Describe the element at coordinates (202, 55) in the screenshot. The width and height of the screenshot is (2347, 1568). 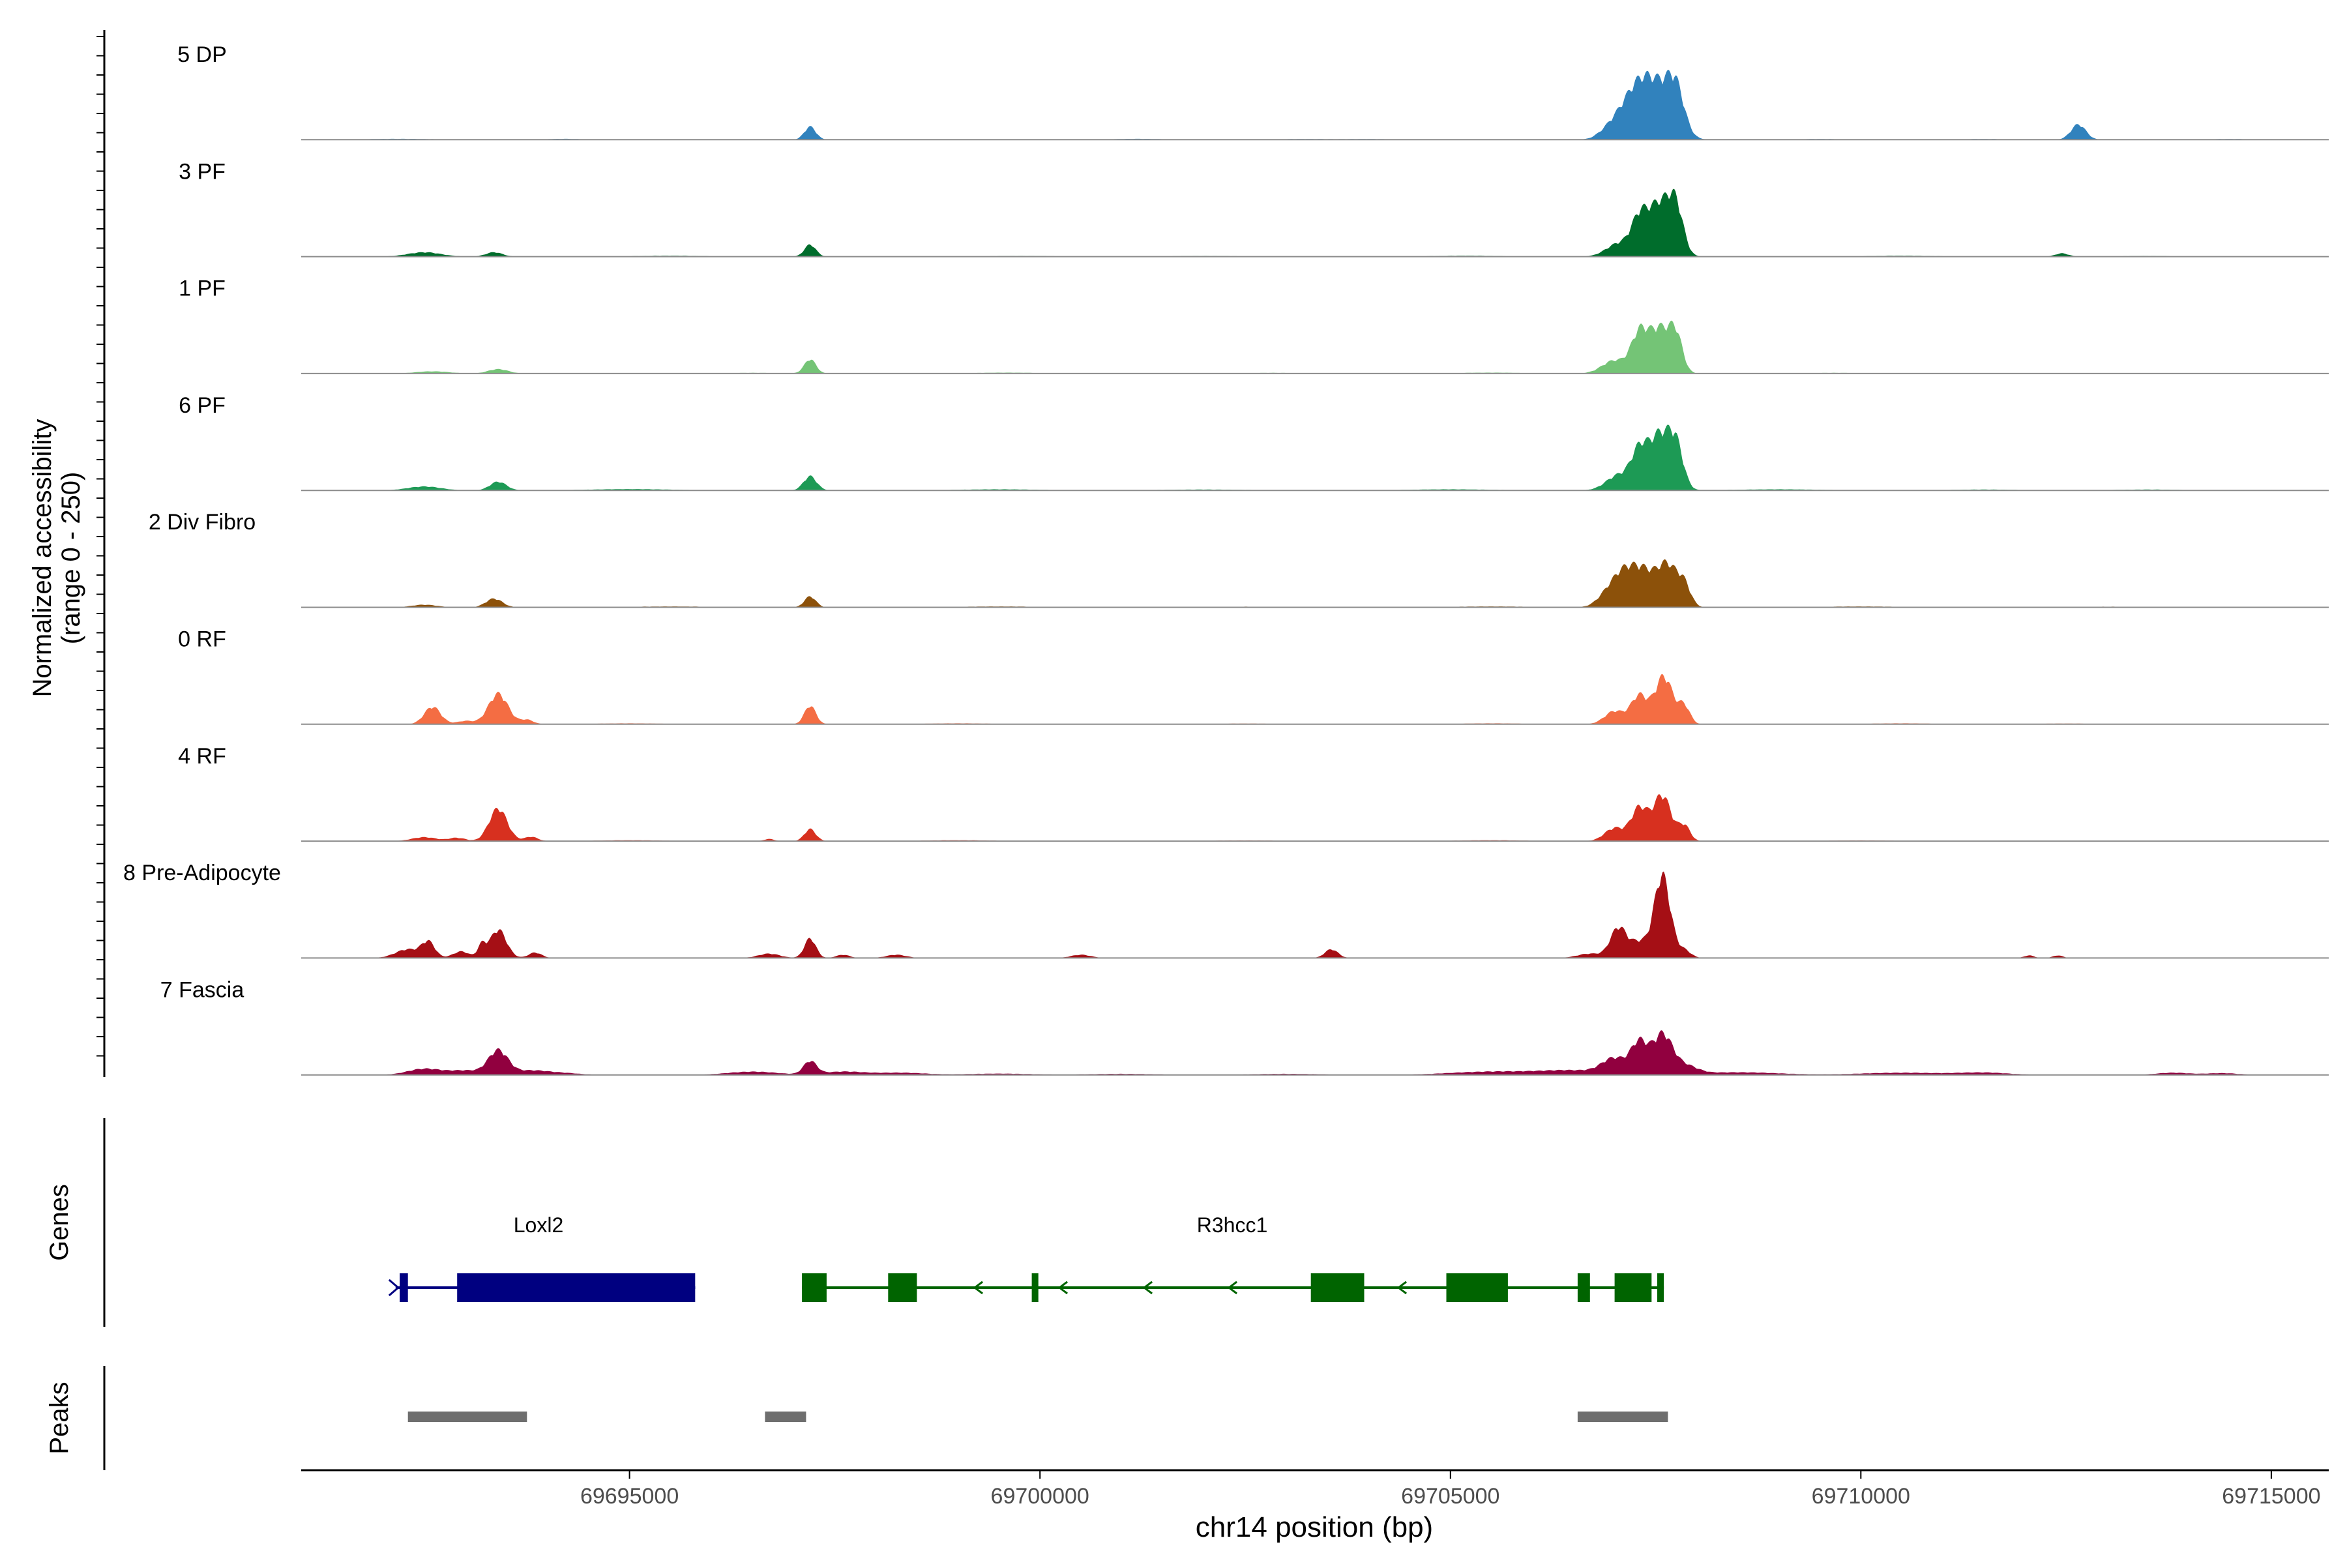
I see `track-label: 5 DP` at that location.